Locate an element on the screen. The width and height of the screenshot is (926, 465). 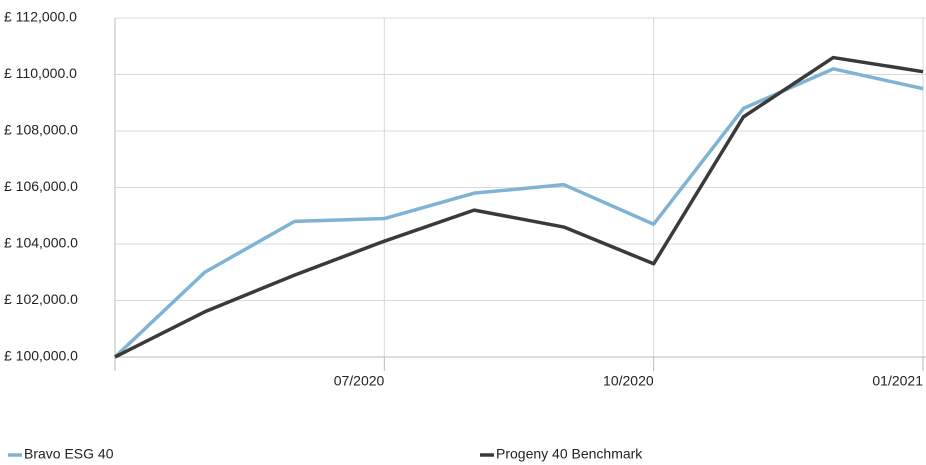
x-tick-label: 10/2020 is located at coordinates (628, 381).